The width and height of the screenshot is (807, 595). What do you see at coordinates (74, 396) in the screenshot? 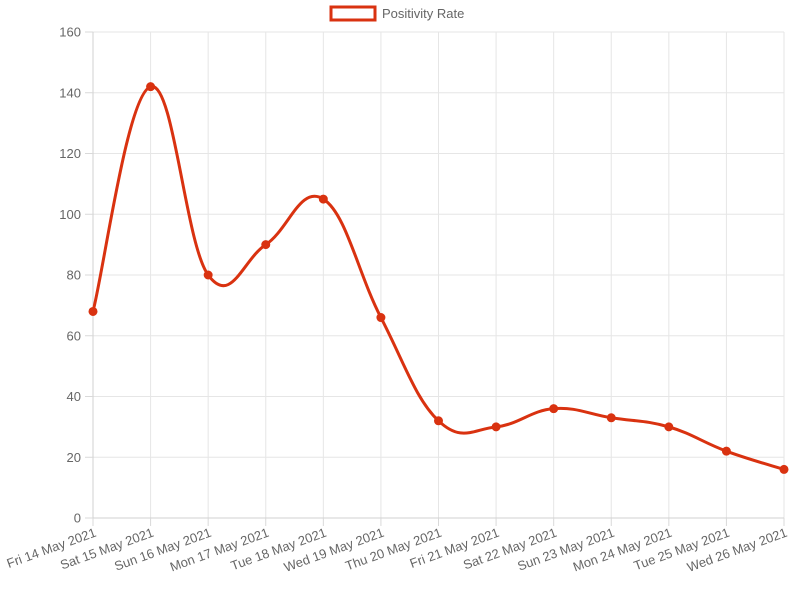
I see `y-tick-label: 40` at bounding box center [74, 396].